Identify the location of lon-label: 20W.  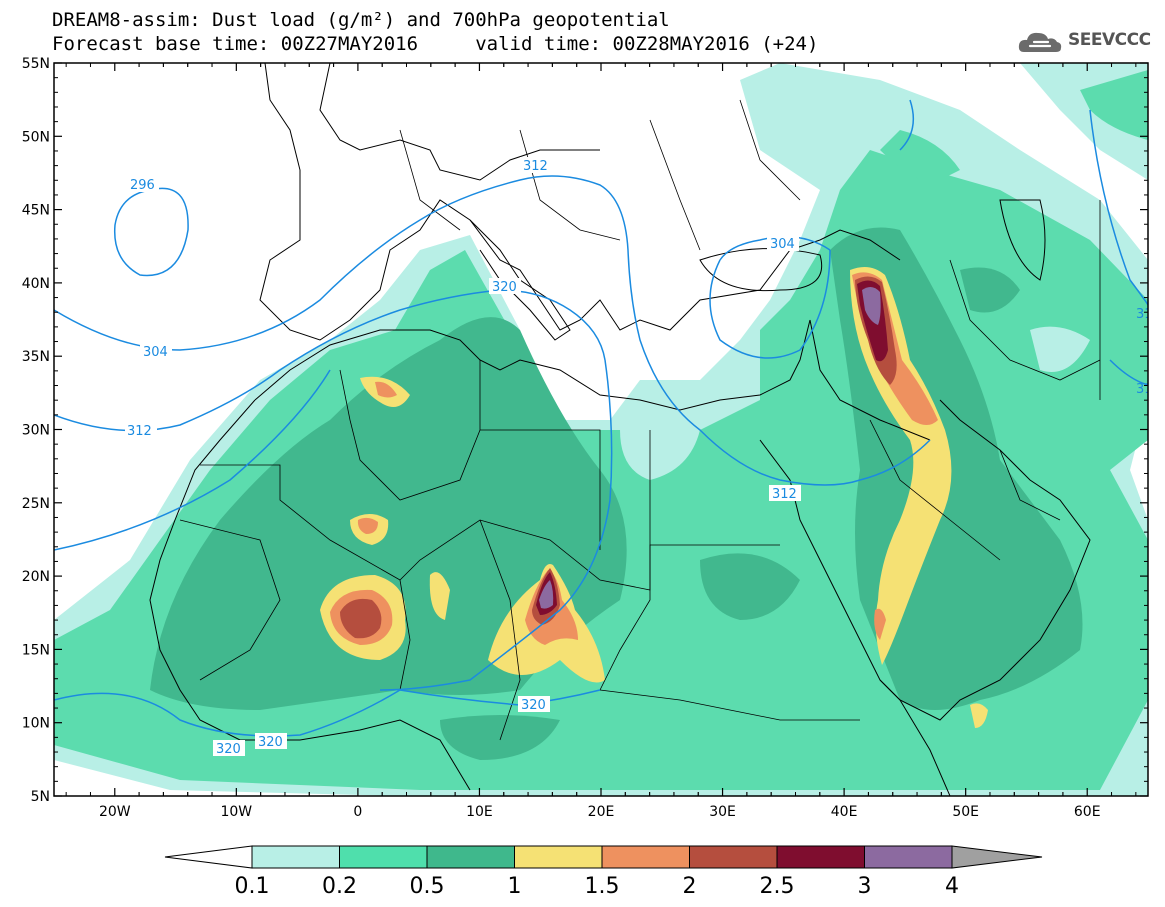
(115, 812).